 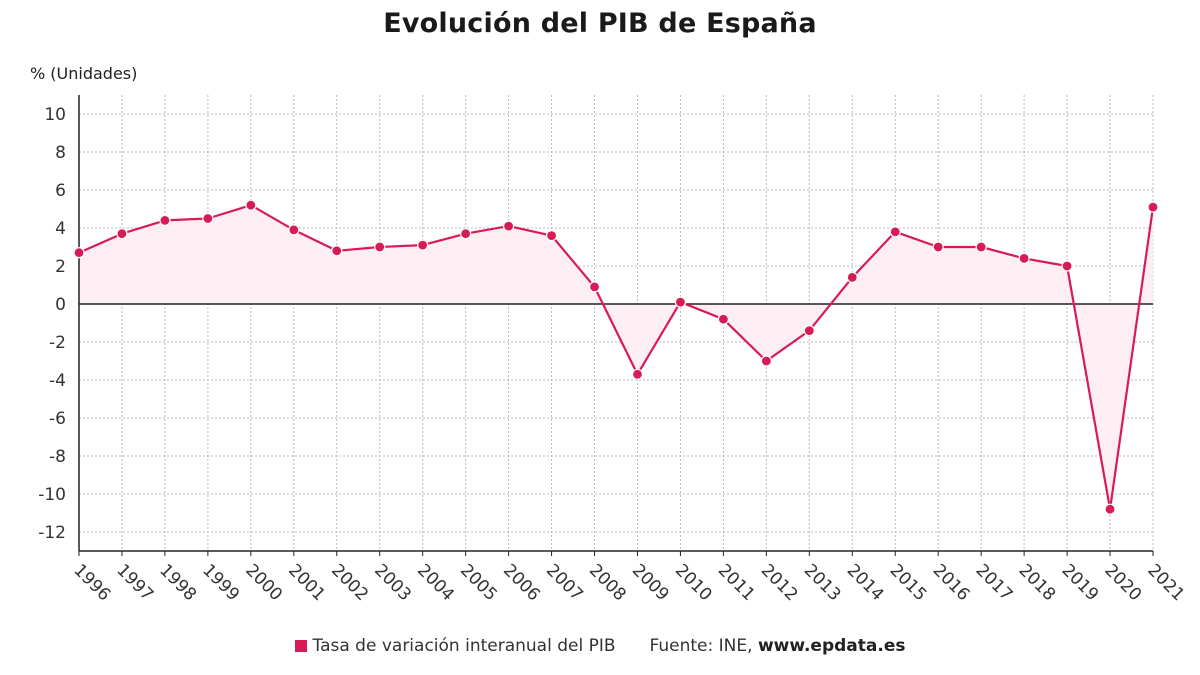 What do you see at coordinates (951, 582) in the screenshot?
I see `x-tick-label: 2016` at bounding box center [951, 582].